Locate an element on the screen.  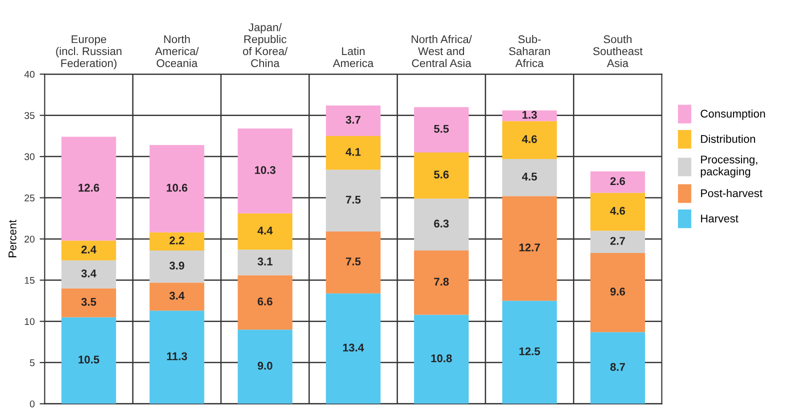
data-label: 2.6 is located at coordinates (618, 181).